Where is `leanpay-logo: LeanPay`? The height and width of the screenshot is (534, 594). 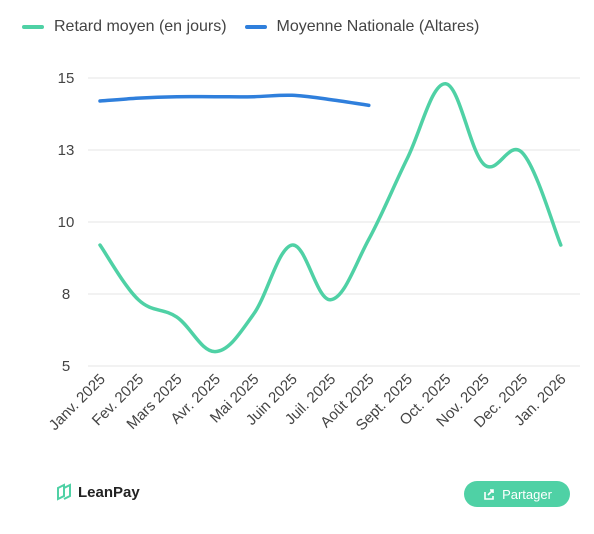 leanpay-logo: LeanPay is located at coordinates (97, 492).